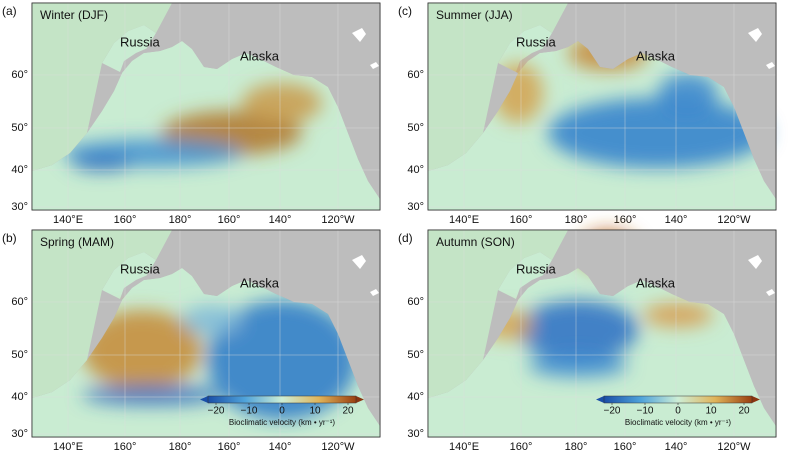  What do you see at coordinates (338, 220) in the screenshot?
I see `lon-tick-label: 120°W` at bounding box center [338, 220].